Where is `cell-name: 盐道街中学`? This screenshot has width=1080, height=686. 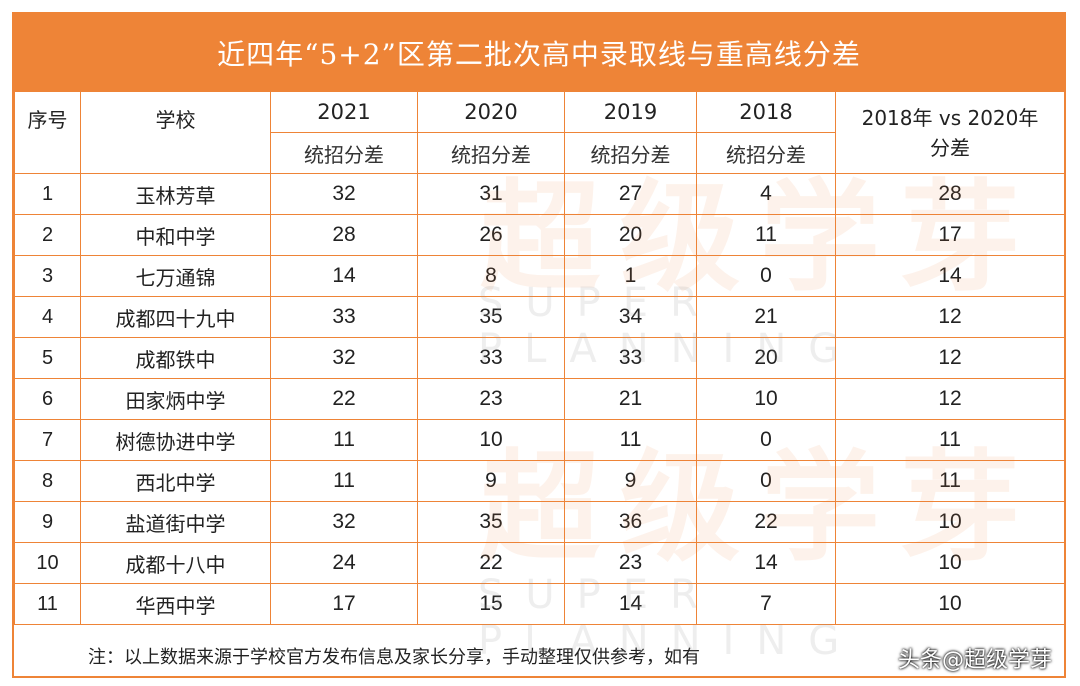 cell-name: 盐道街中学 is located at coordinates (175, 522).